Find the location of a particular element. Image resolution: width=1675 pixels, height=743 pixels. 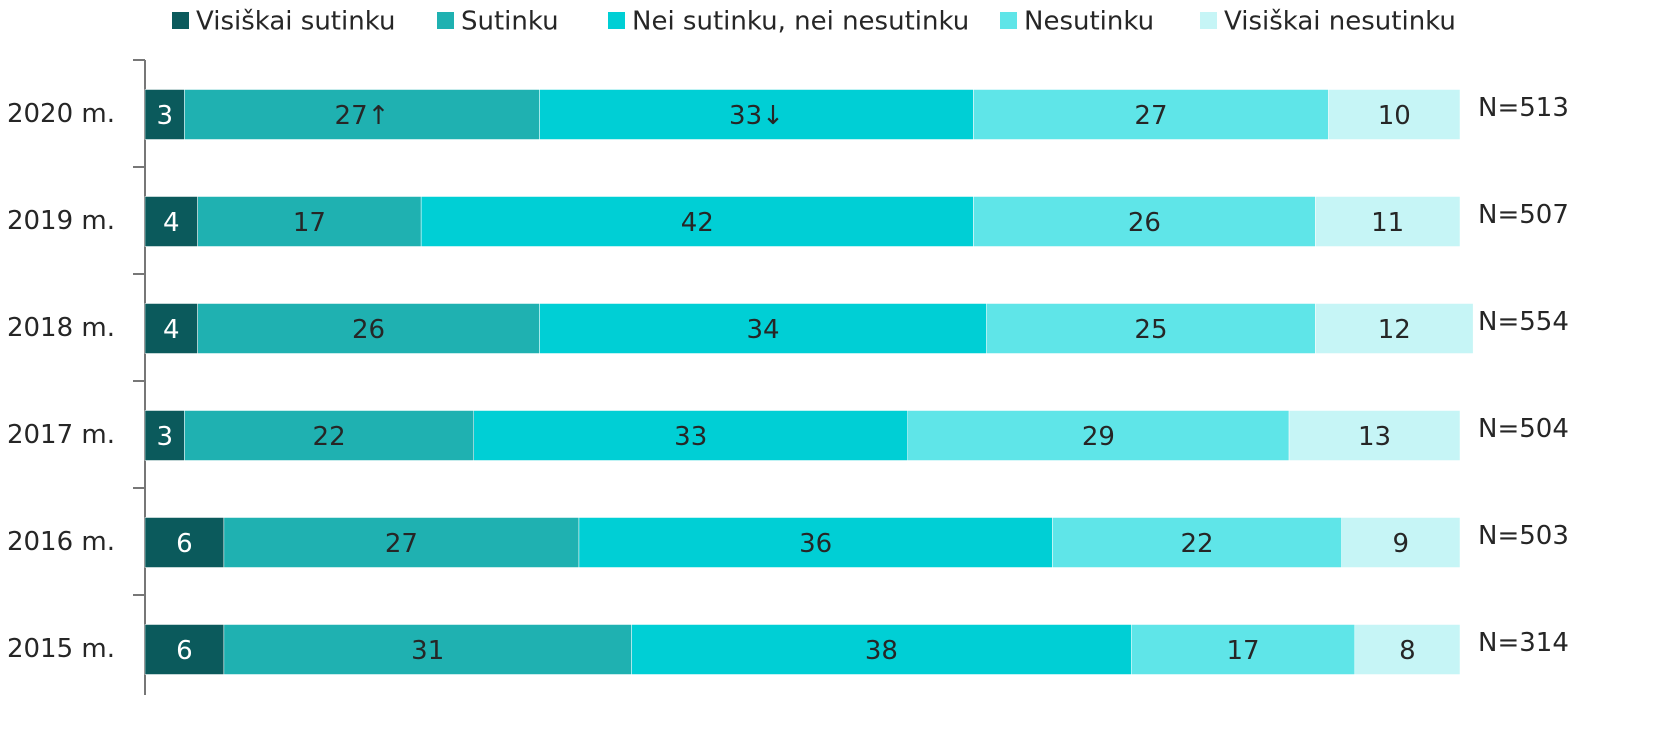

y-tick-label: 2019 m. is located at coordinates (61, 221).